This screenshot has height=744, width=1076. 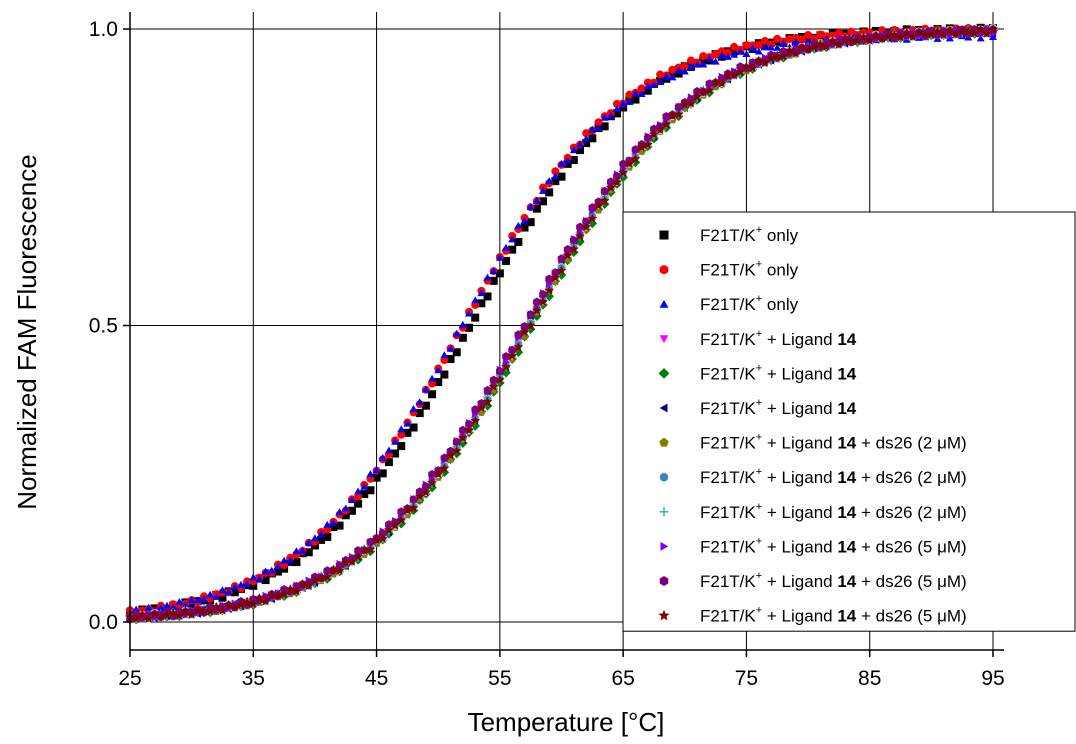 I want to click on x-tick-label: 75, so click(x=746, y=678).